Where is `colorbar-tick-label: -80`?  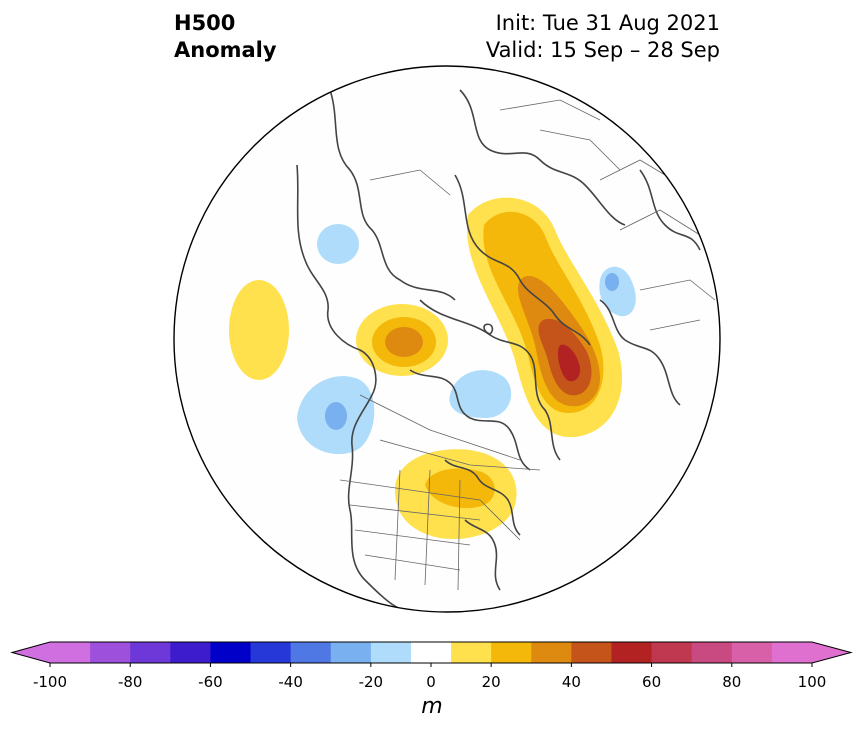 colorbar-tick-label: -80 is located at coordinates (130, 682).